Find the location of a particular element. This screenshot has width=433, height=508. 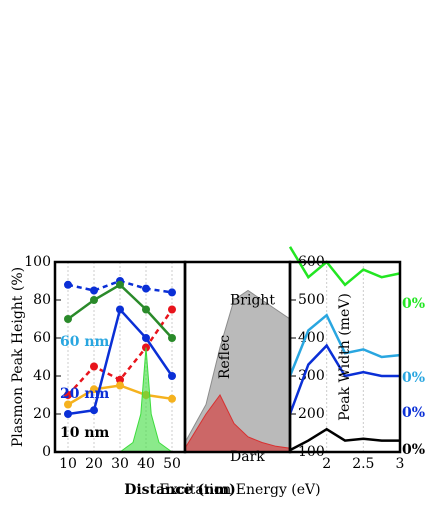

x-tick-label: 3 is located at coordinates (400, 464).